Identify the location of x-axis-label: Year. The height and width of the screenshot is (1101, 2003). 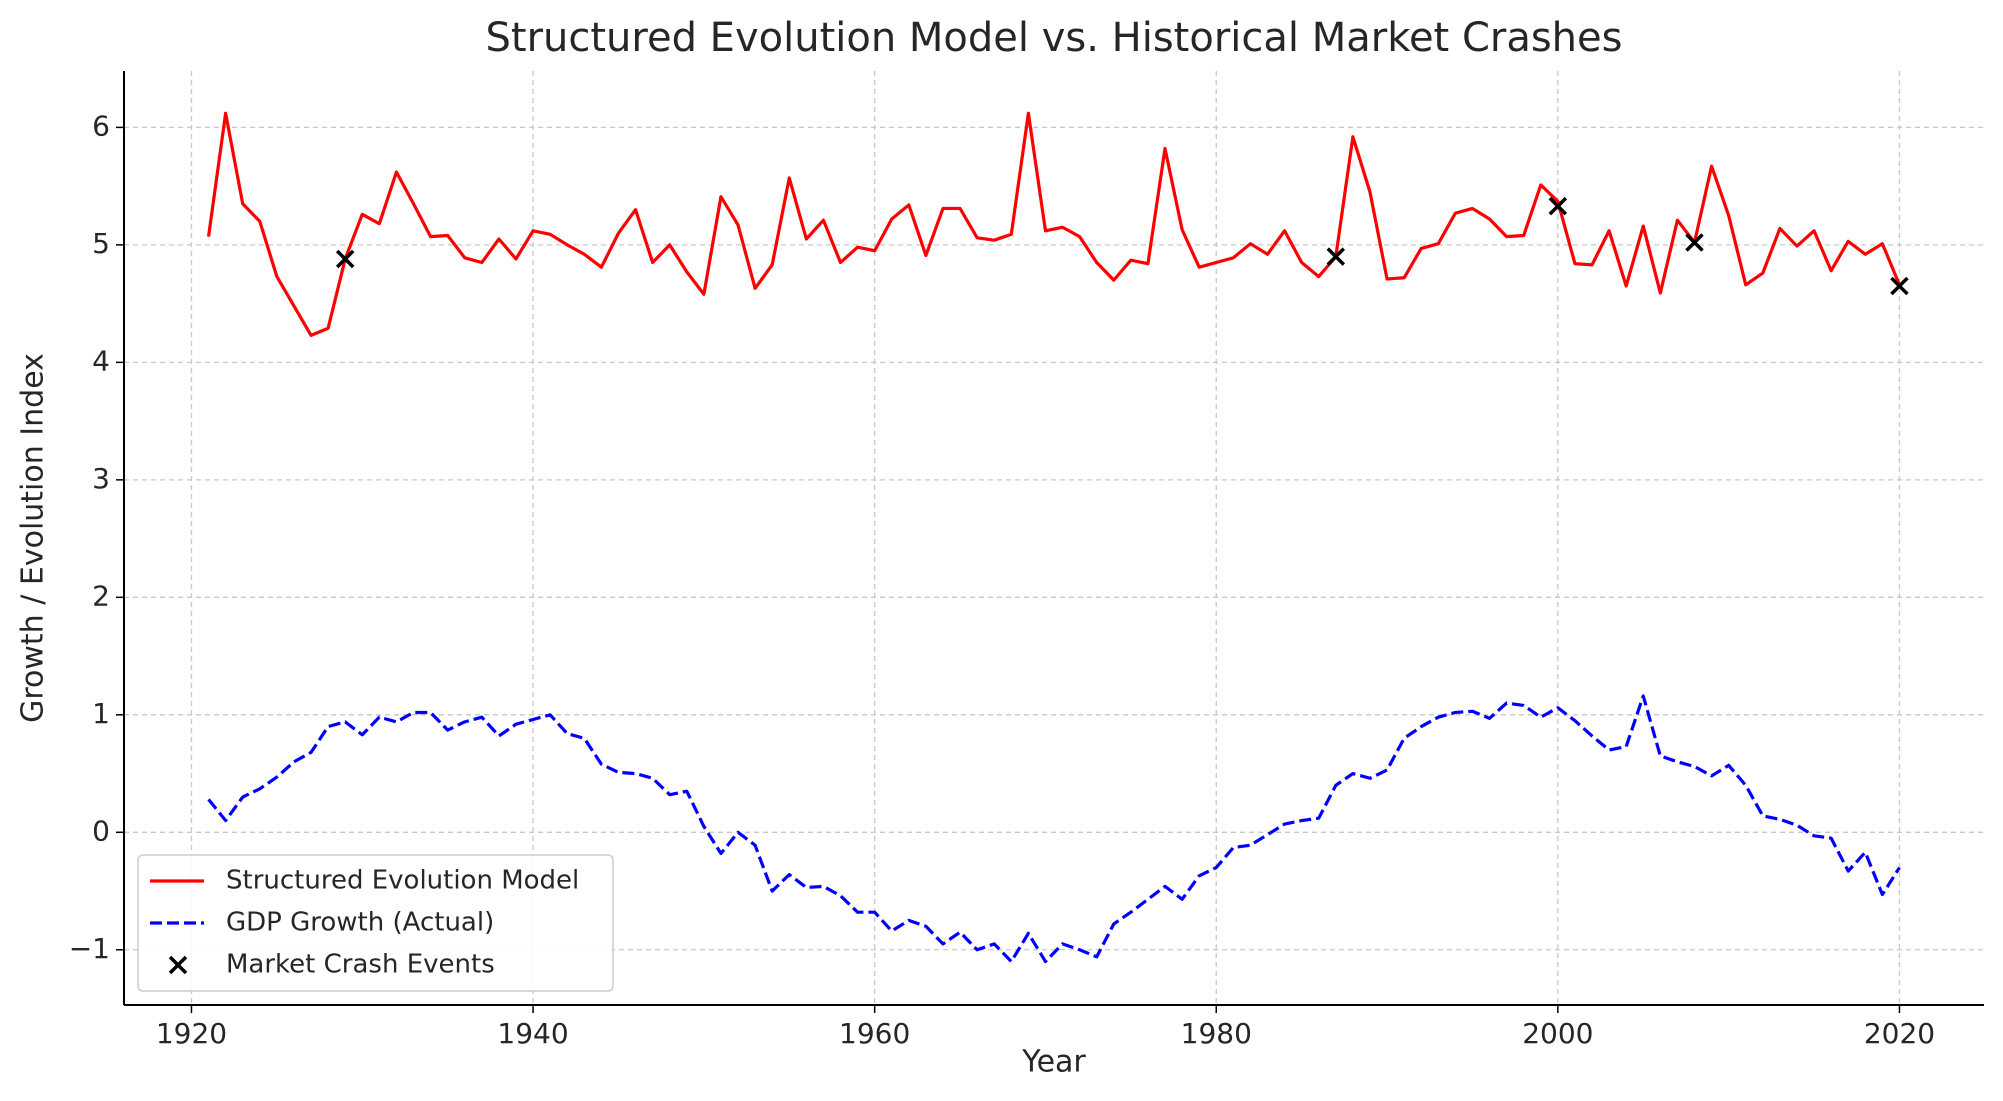
(1053, 1062).